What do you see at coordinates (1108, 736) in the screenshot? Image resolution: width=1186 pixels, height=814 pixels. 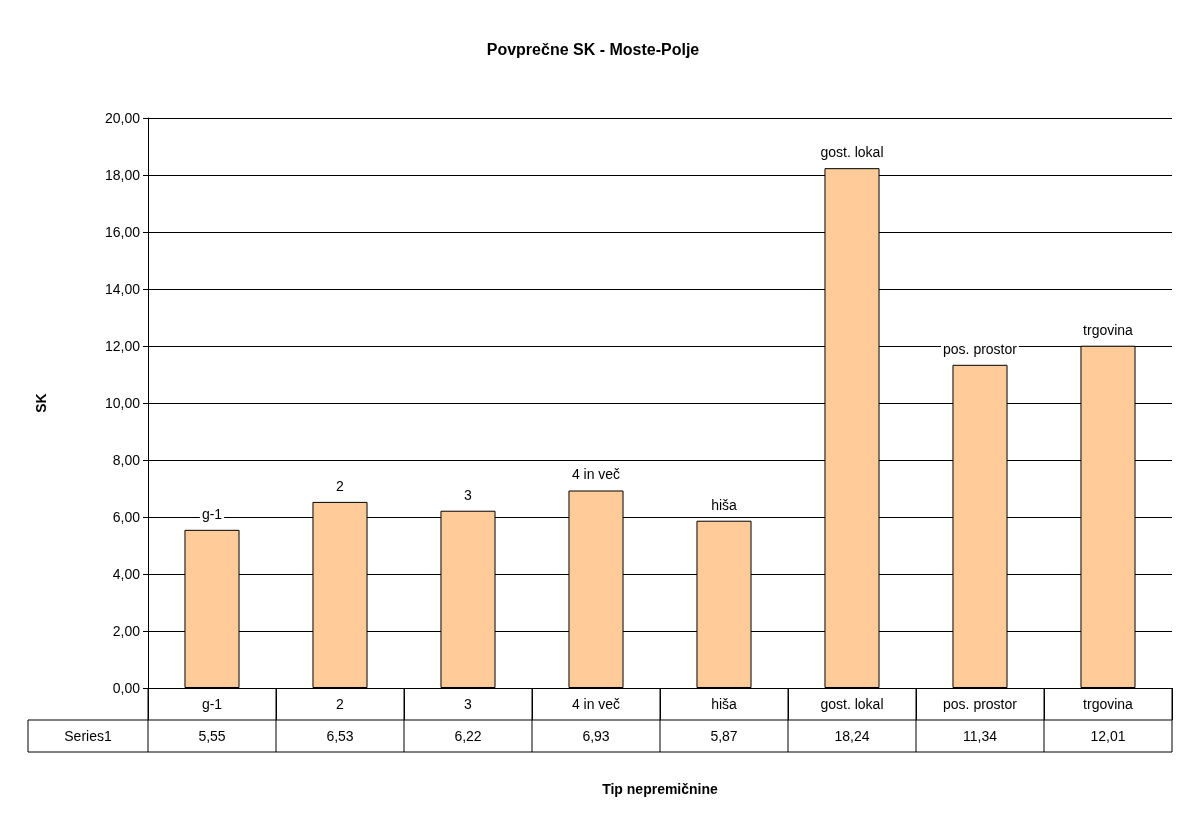 I see `data-label: 12,01` at bounding box center [1108, 736].